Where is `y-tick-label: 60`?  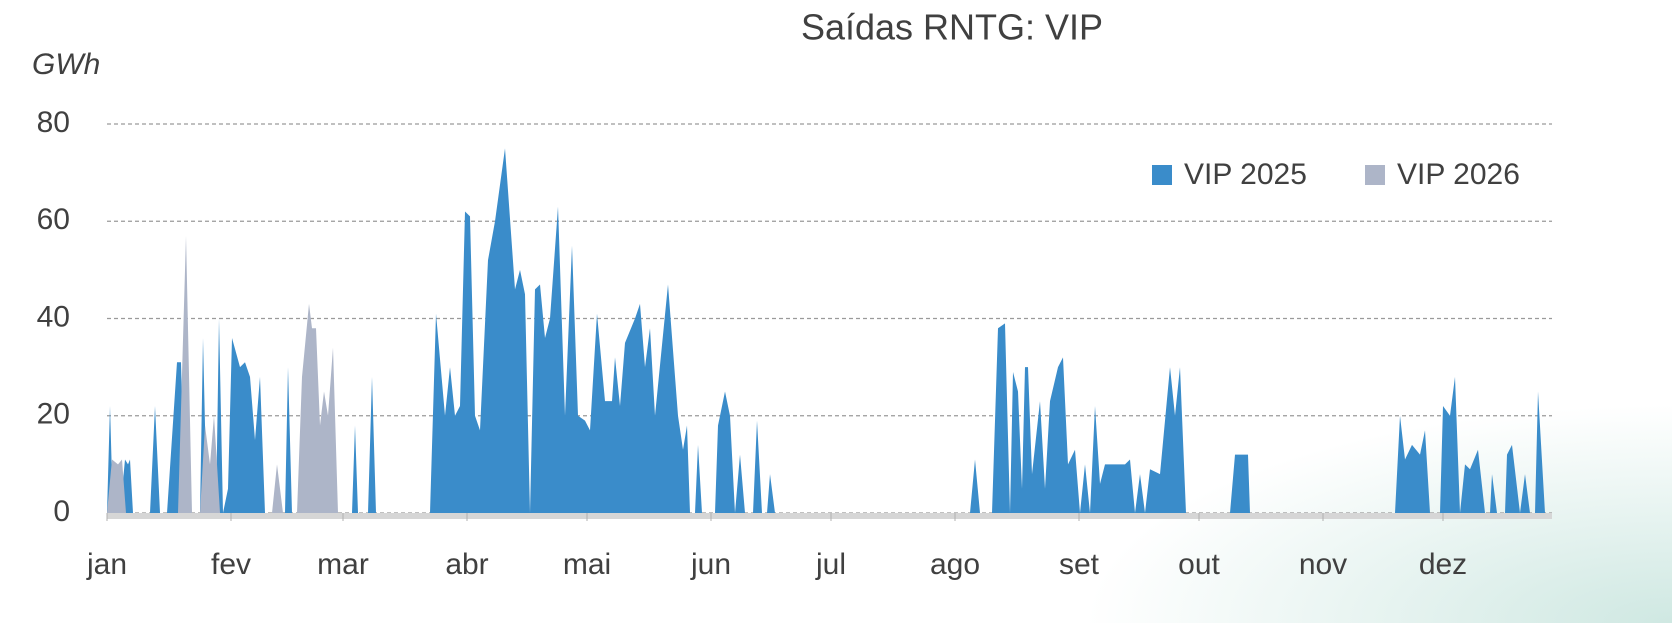 y-tick-label: 60 is located at coordinates (53, 219).